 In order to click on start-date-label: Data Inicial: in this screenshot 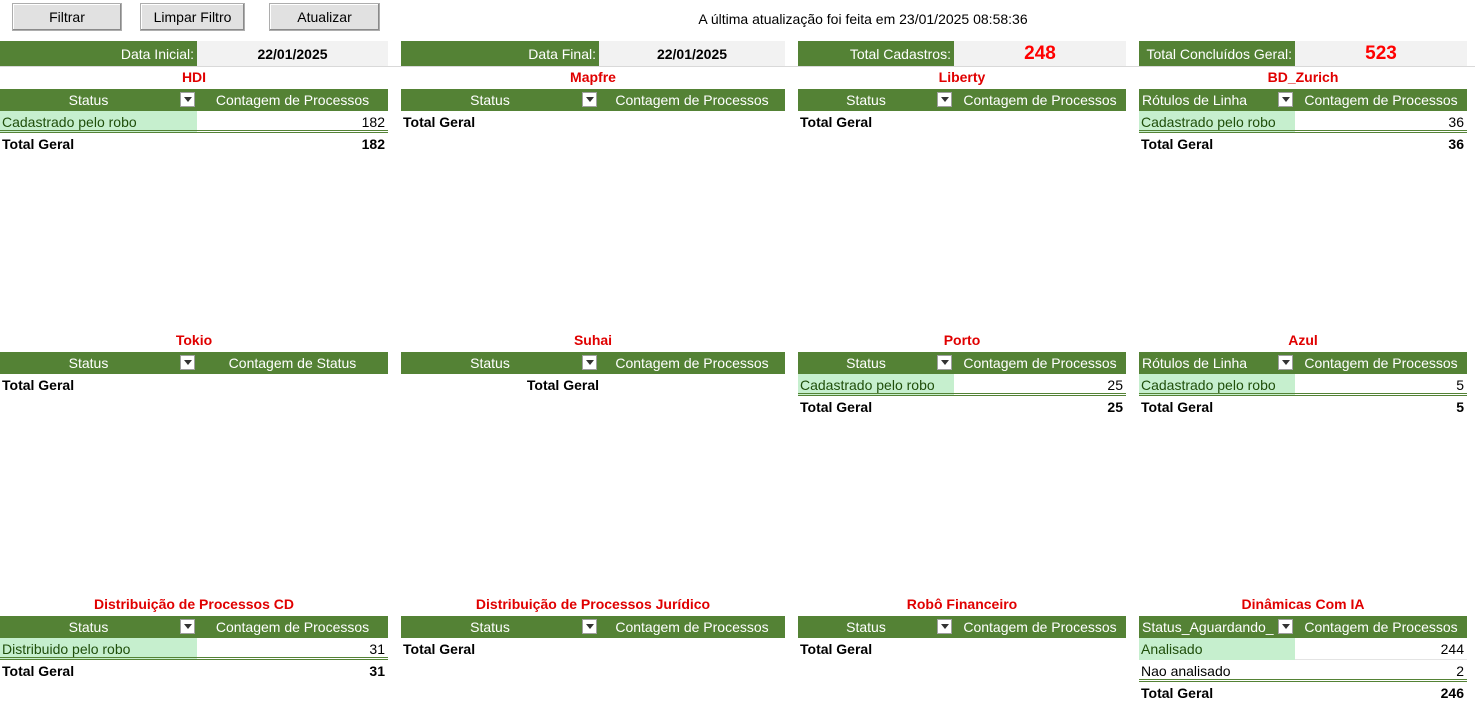, I will do `click(98, 54)`.